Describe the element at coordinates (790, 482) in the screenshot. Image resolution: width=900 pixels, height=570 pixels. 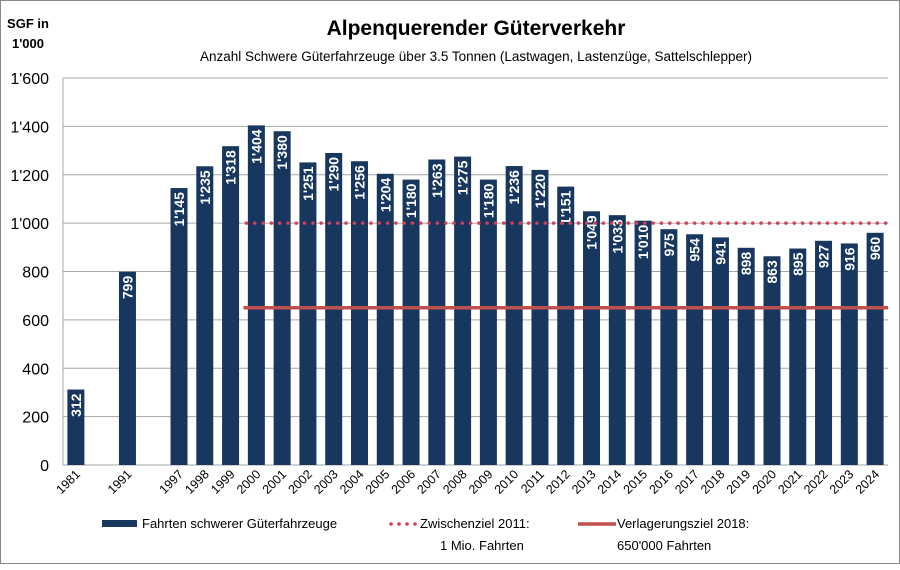
I see `x-tick-label: 2021` at that location.